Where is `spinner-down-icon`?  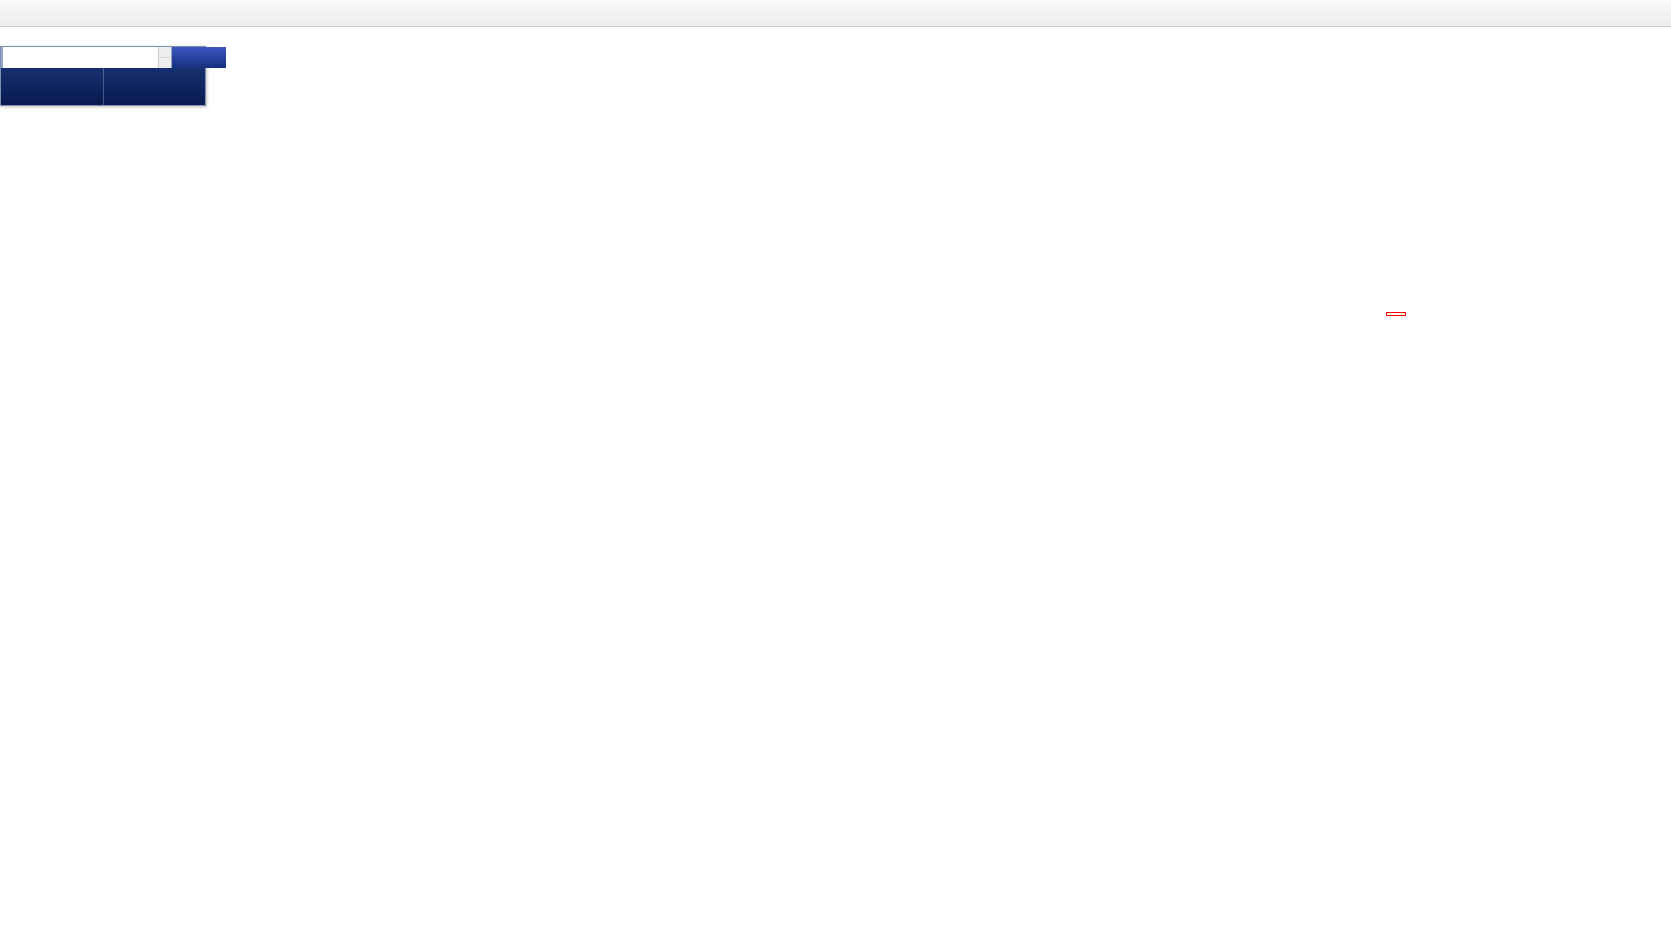
spinner-down-icon is located at coordinates (165, 63).